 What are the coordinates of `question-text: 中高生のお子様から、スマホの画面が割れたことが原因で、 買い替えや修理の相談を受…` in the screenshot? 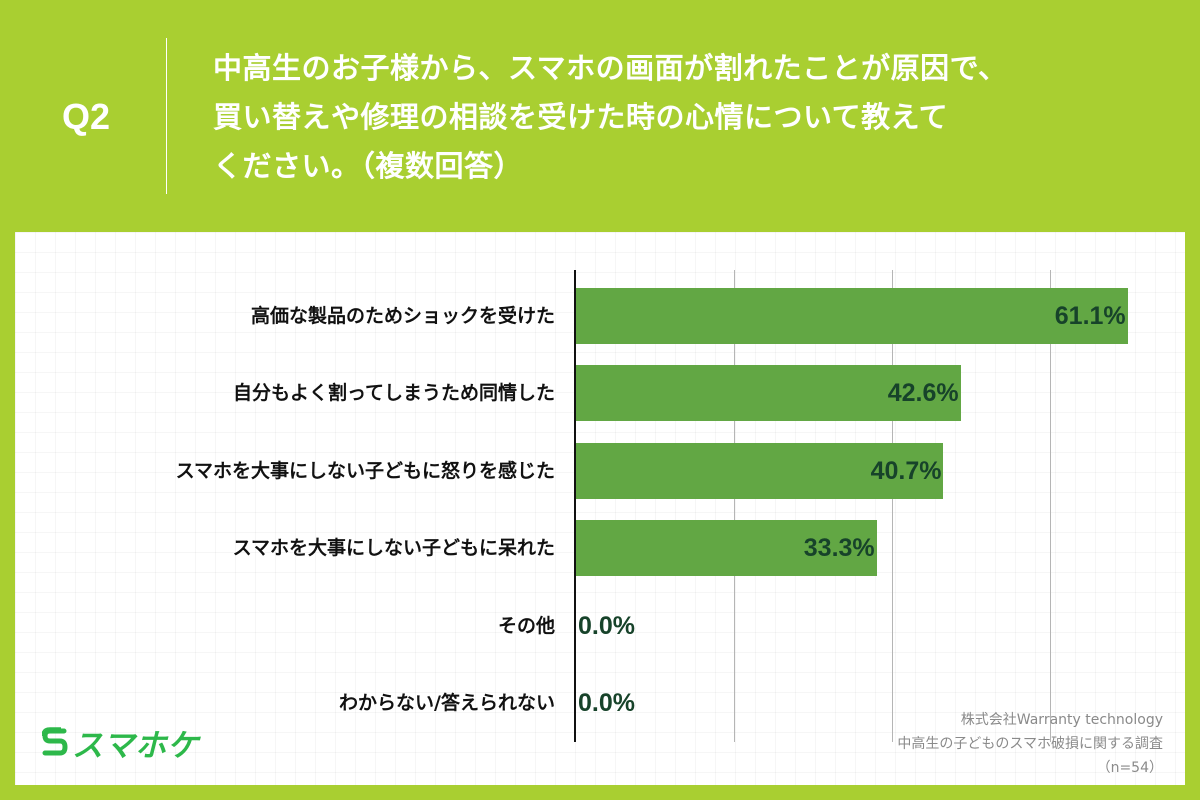 It's located at (693, 117).